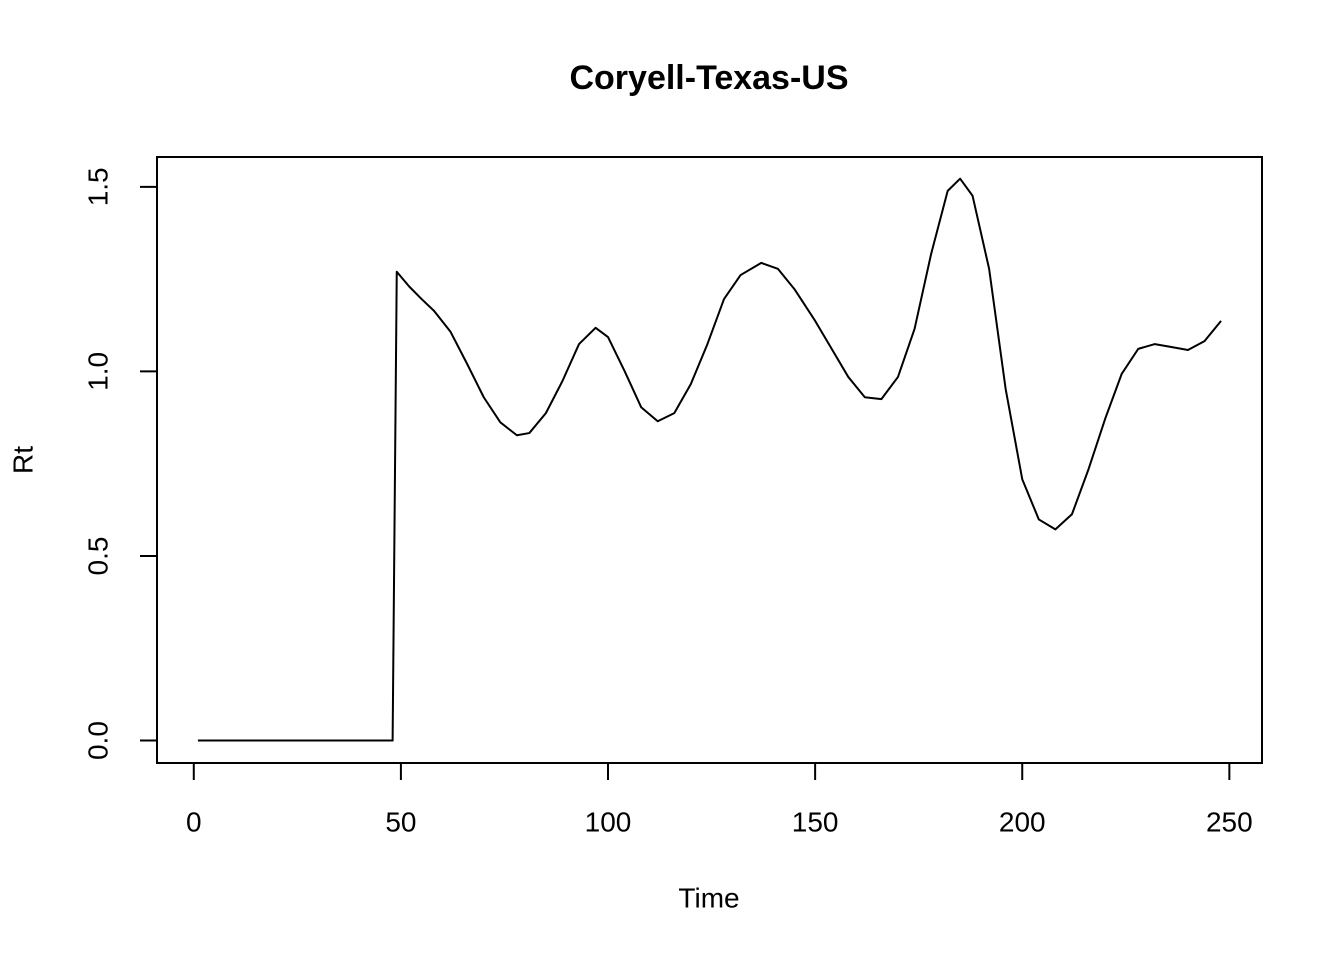 Image resolution: width=1344 pixels, height=960 pixels. What do you see at coordinates (194, 821) in the screenshot?
I see `x-tick-label: 0` at bounding box center [194, 821].